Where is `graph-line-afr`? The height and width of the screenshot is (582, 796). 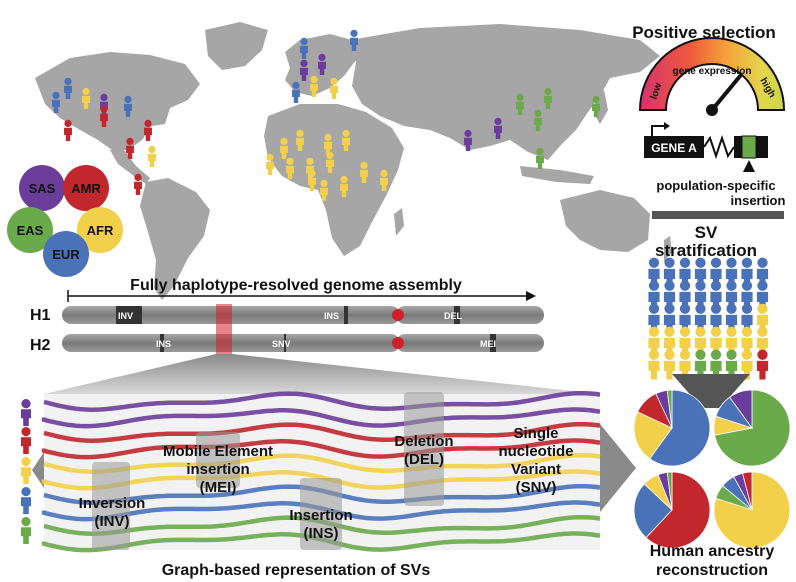 graph-line-afr is located at coordinates (322, 463).